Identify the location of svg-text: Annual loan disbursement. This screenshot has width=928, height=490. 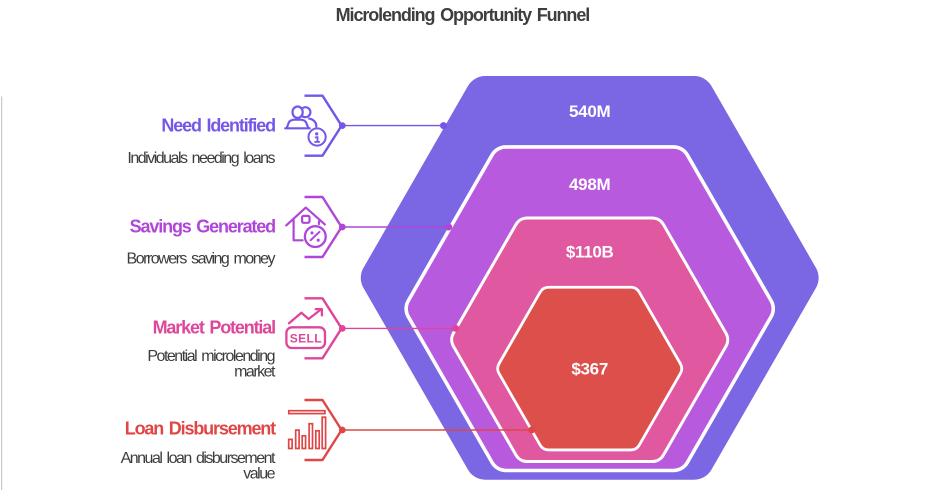
(198, 458).